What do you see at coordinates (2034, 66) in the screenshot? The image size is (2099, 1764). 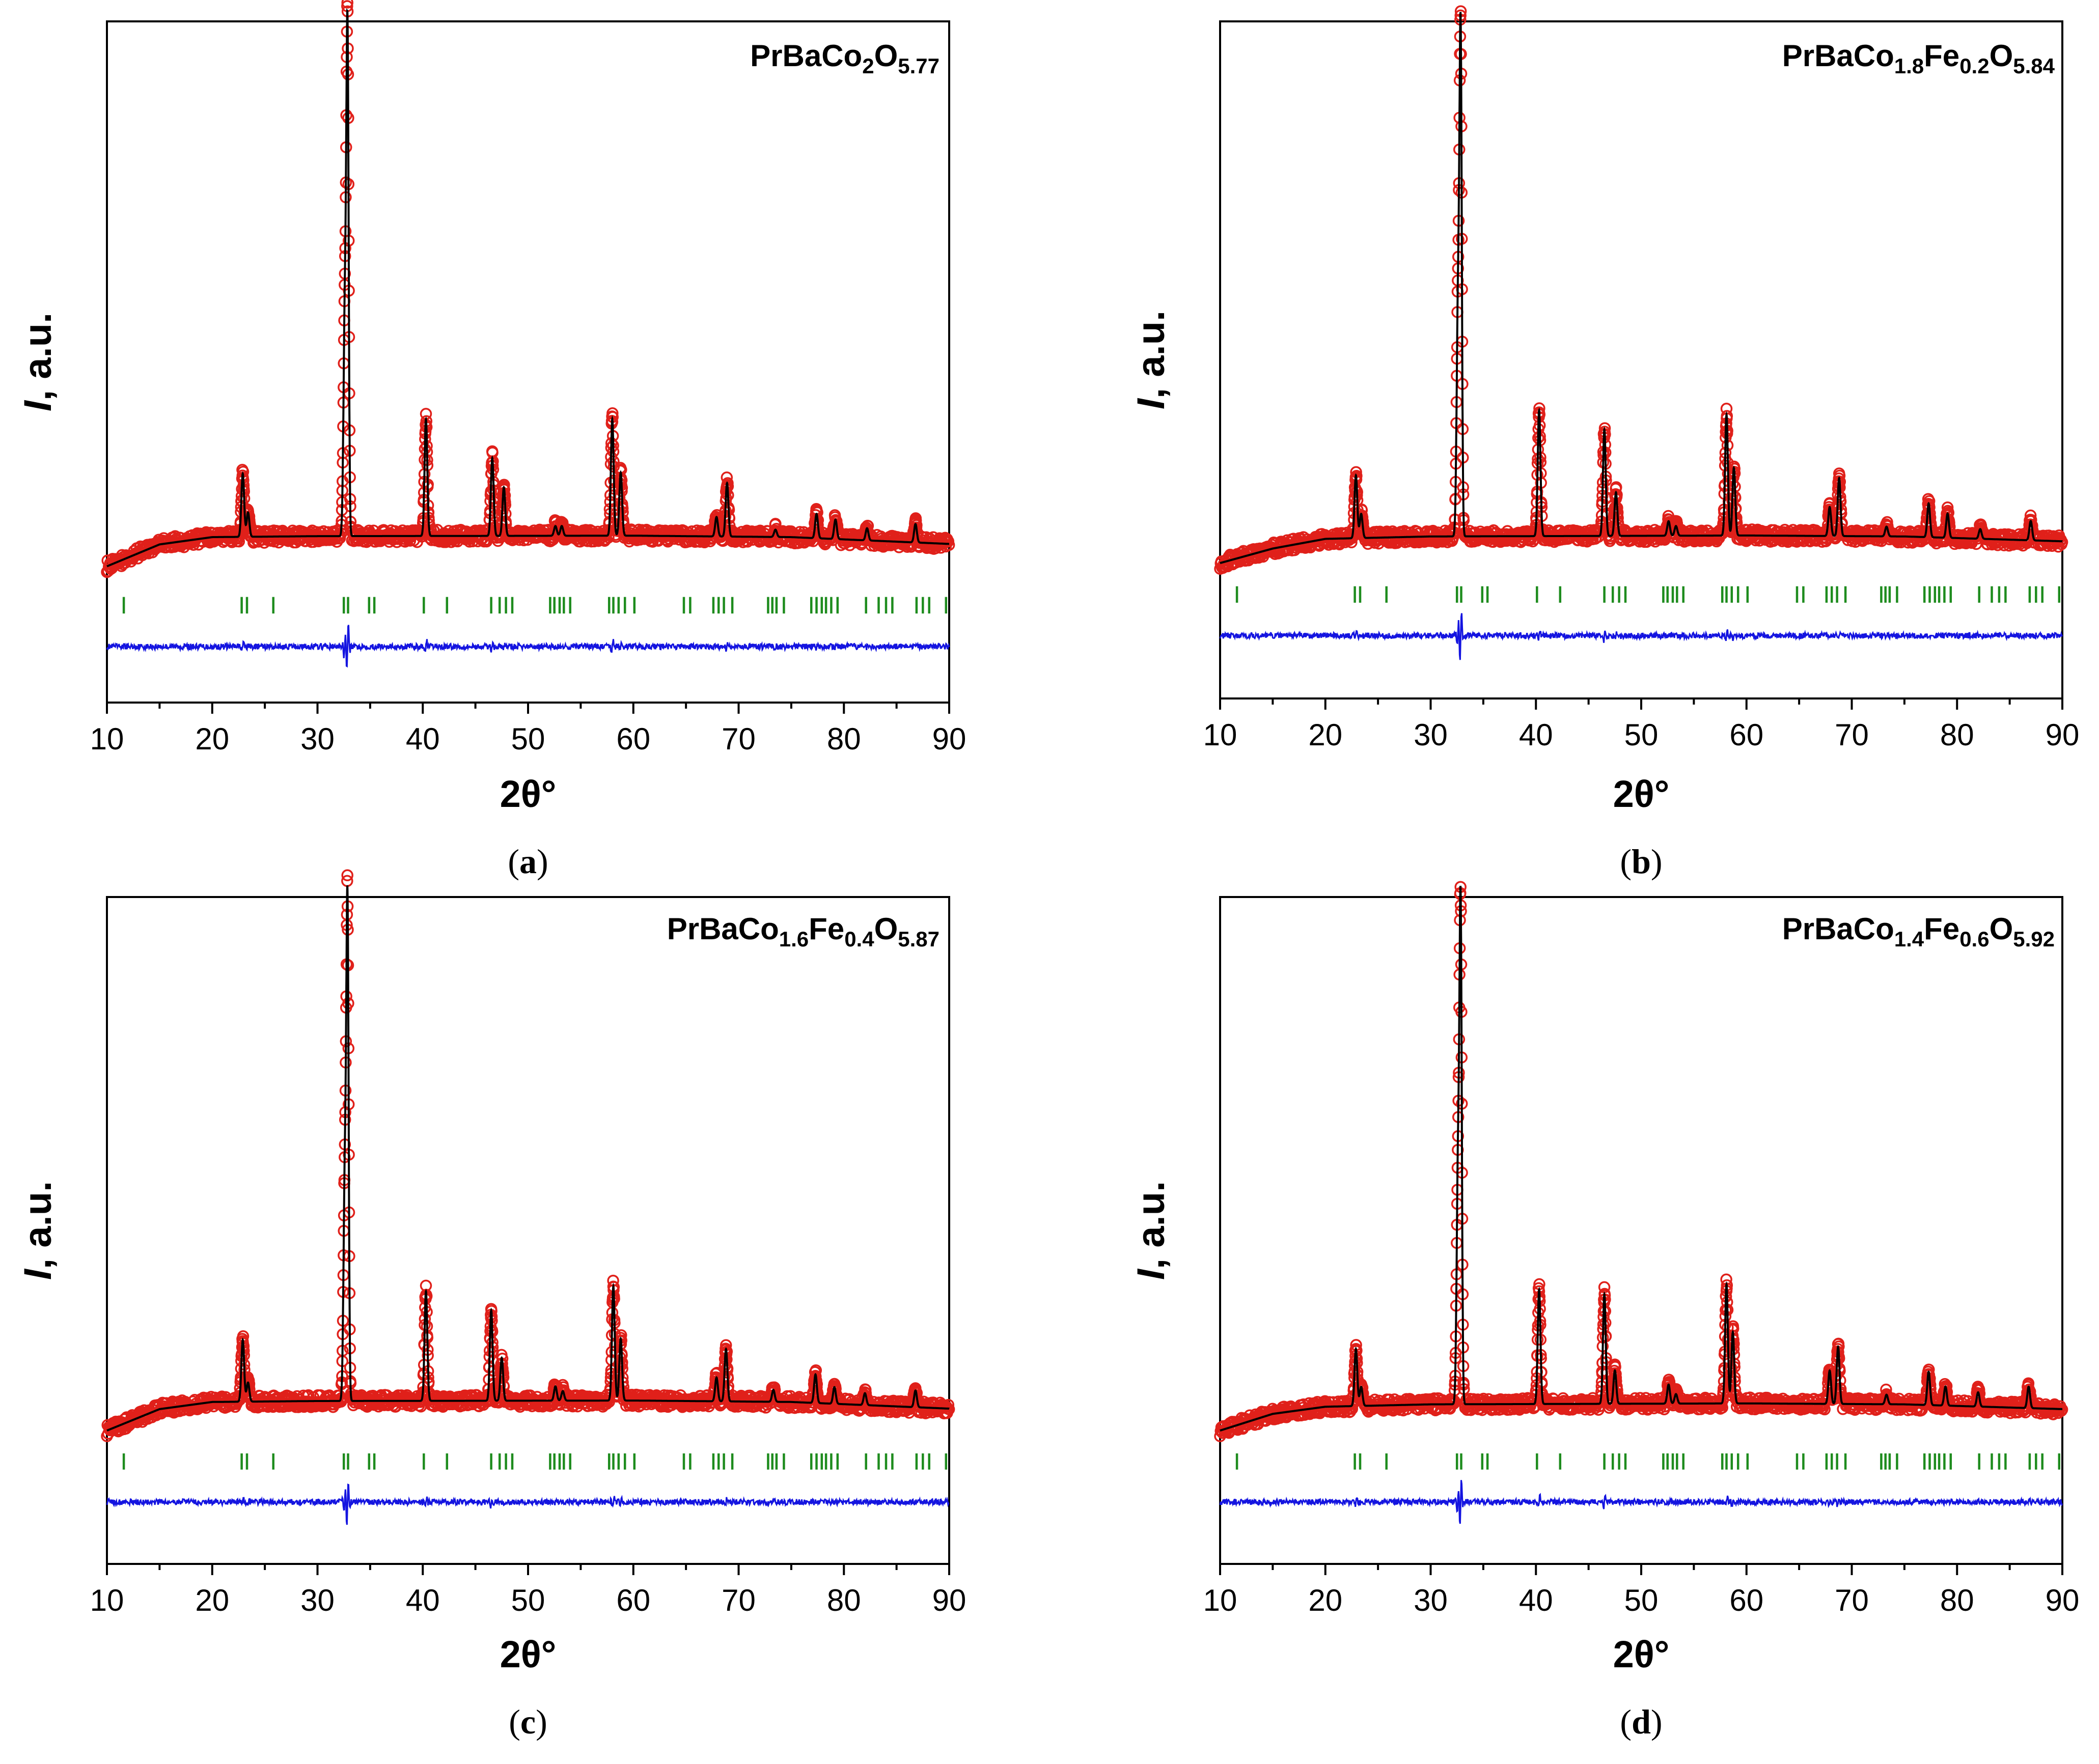 I see `compound-title-subscript: 5.84` at bounding box center [2034, 66].